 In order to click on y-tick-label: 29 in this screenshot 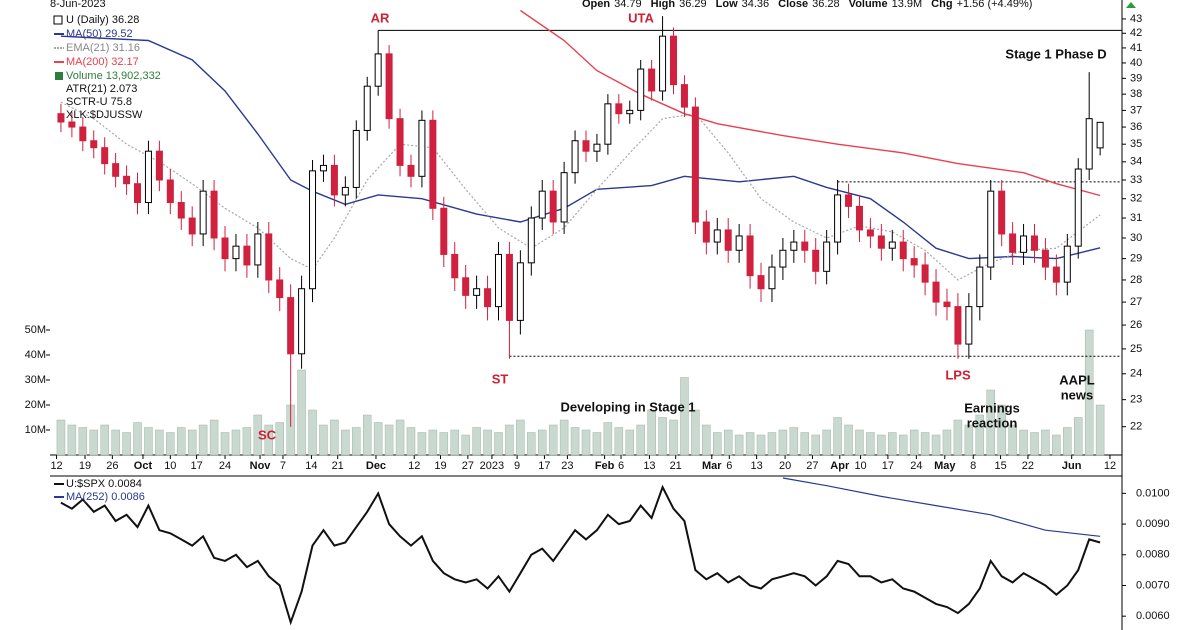, I will do `click(1136, 259)`.